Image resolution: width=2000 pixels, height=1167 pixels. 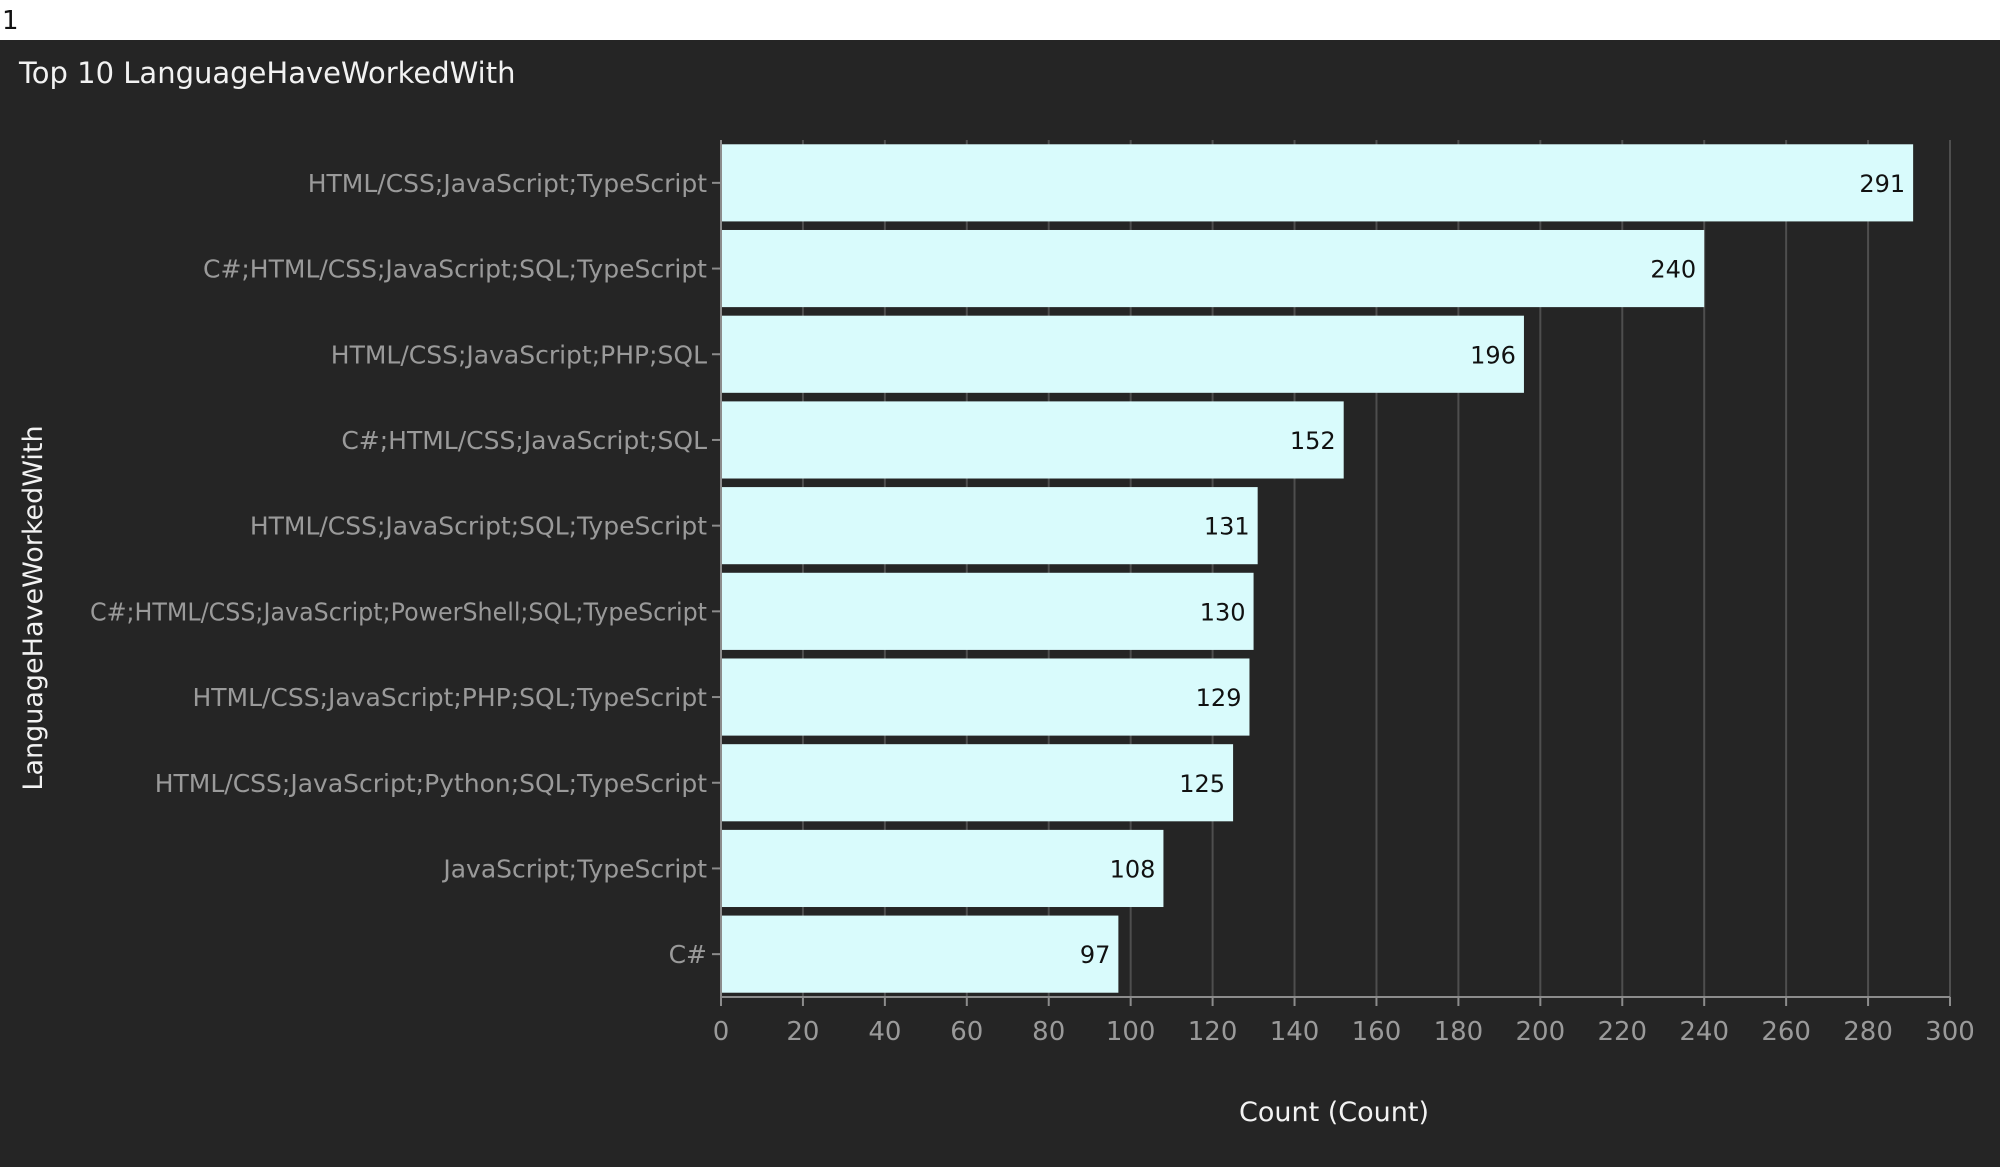 I want to click on data-label: 196, so click(x=1493, y=355).